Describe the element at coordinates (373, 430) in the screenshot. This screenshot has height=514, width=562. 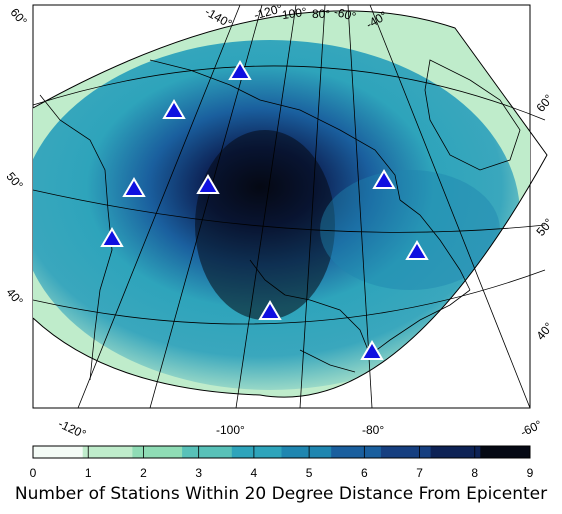
I see `lon-label-bottom: -80°` at that location.